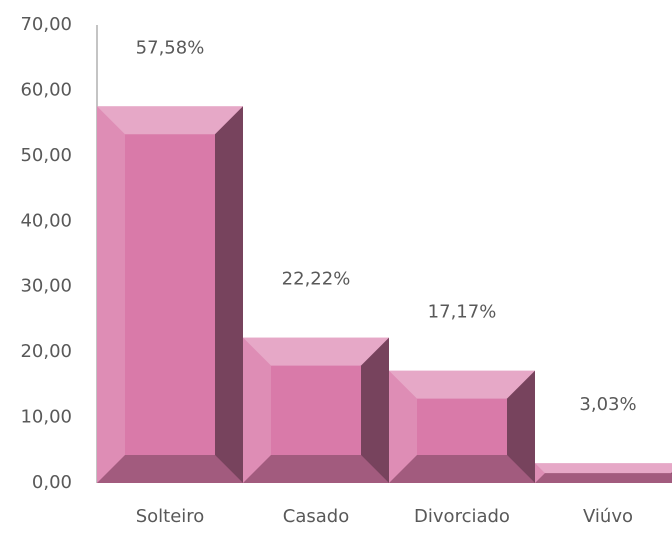  I want to click on x-tick-label: Casado, so click(316, 516).